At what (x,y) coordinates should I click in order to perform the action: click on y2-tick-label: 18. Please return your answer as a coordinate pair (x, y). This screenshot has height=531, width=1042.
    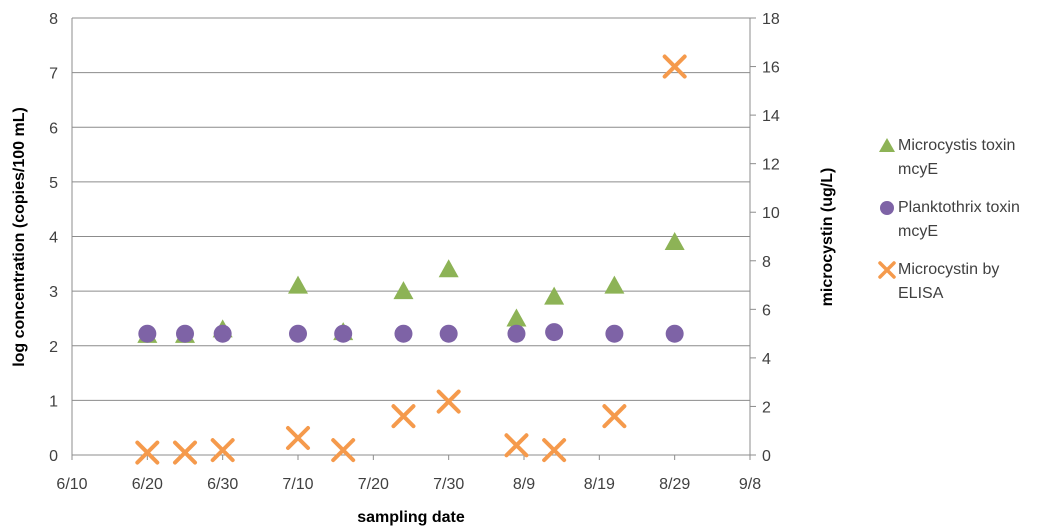
    Looking at the image, I should click on (771, 19).